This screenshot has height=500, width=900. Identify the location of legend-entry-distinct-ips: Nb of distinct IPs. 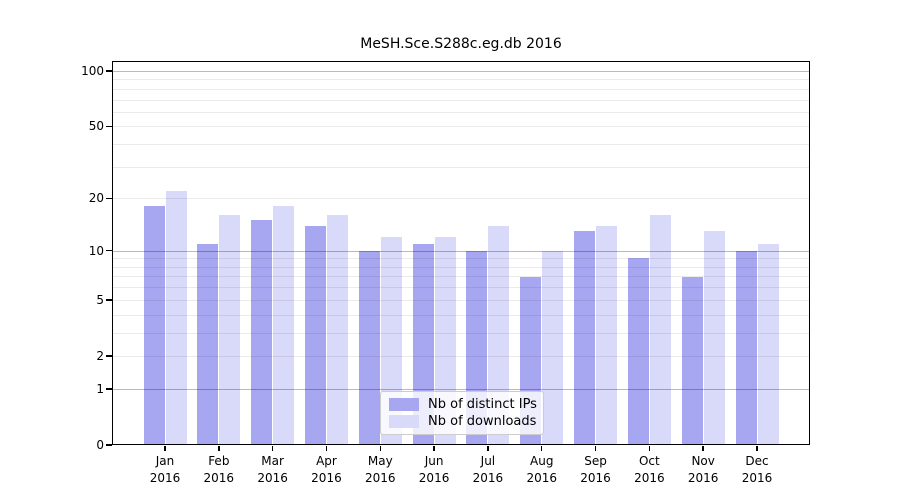
(463, 404).